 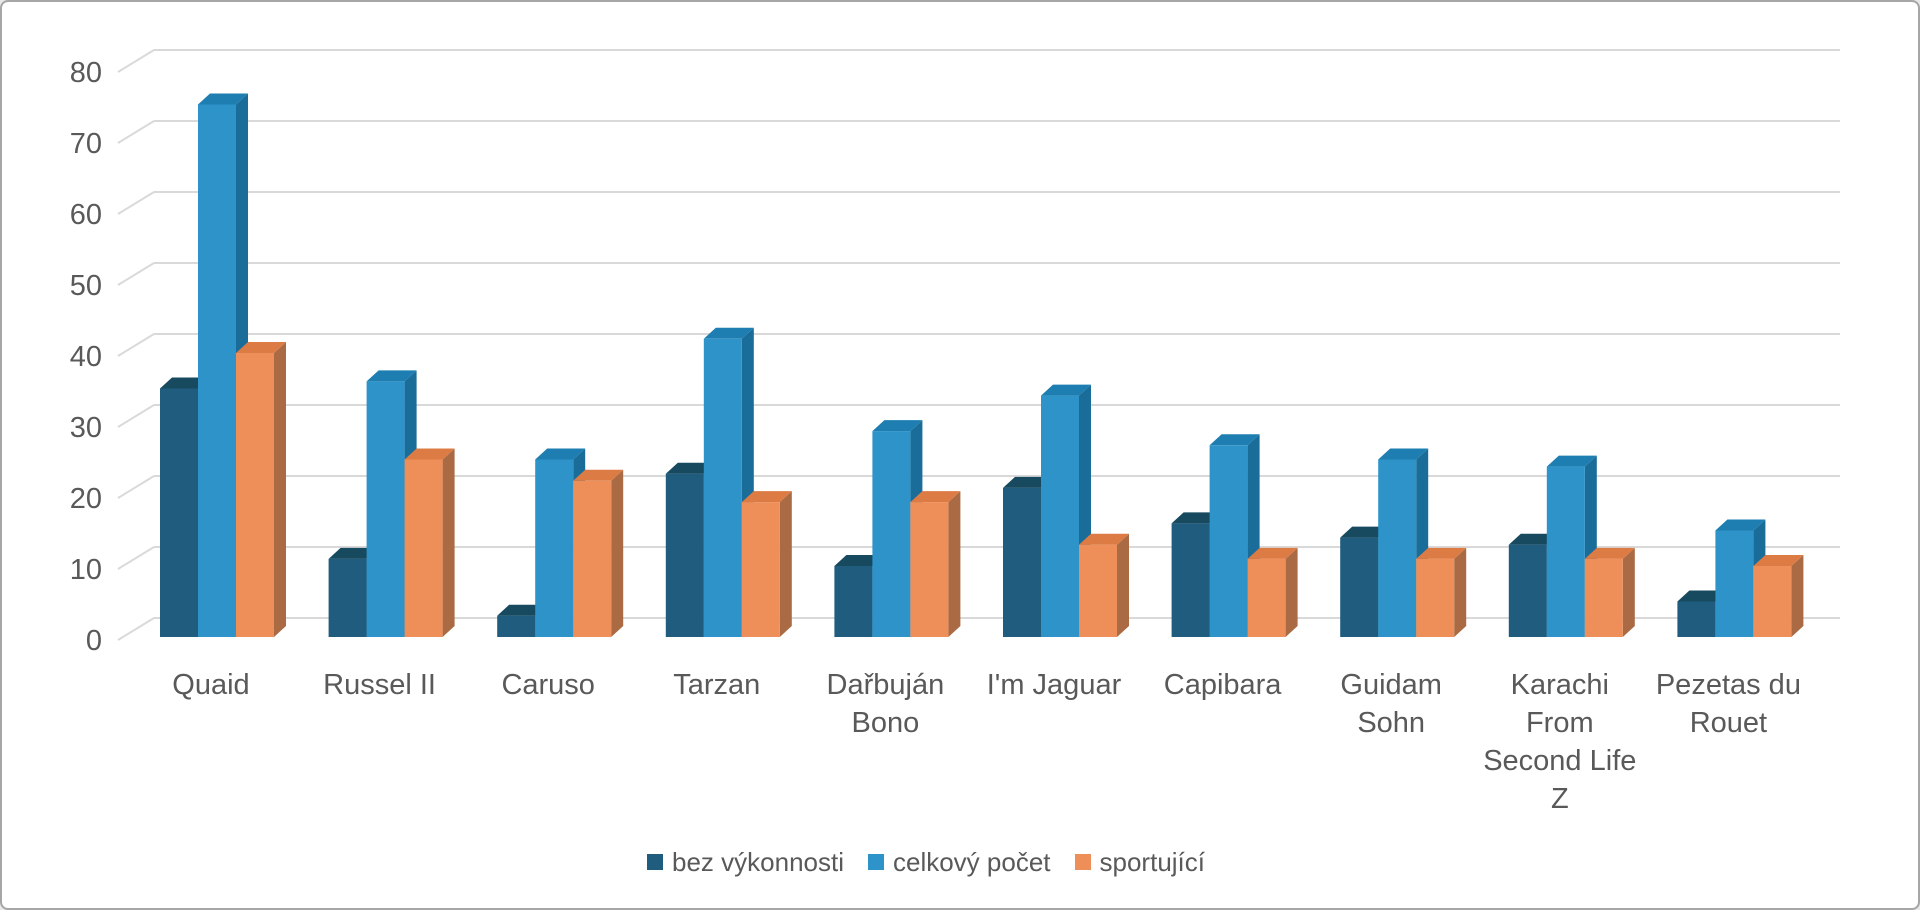 I want to click on y-tick-40: 40, so click(x=86, y=357).